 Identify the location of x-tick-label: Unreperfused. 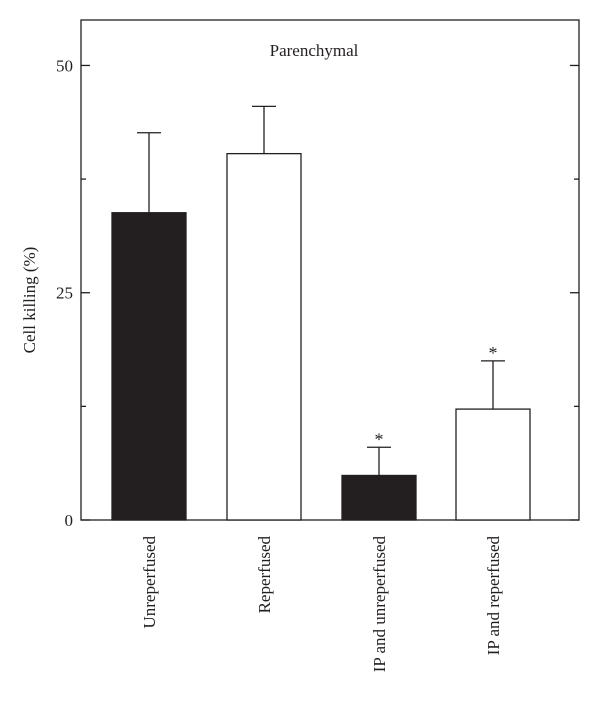
(149, 582).